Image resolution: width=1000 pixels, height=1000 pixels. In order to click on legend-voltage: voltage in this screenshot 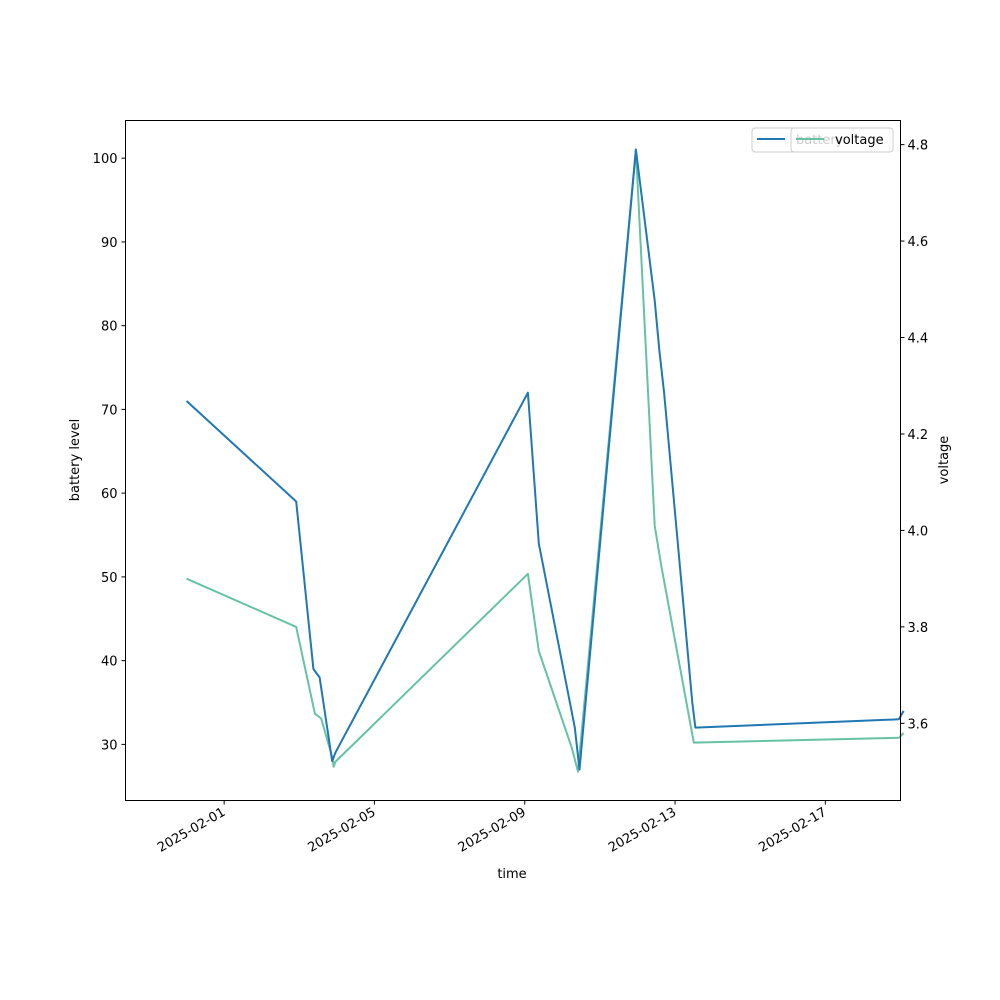, I will do `click(842, 140)`.